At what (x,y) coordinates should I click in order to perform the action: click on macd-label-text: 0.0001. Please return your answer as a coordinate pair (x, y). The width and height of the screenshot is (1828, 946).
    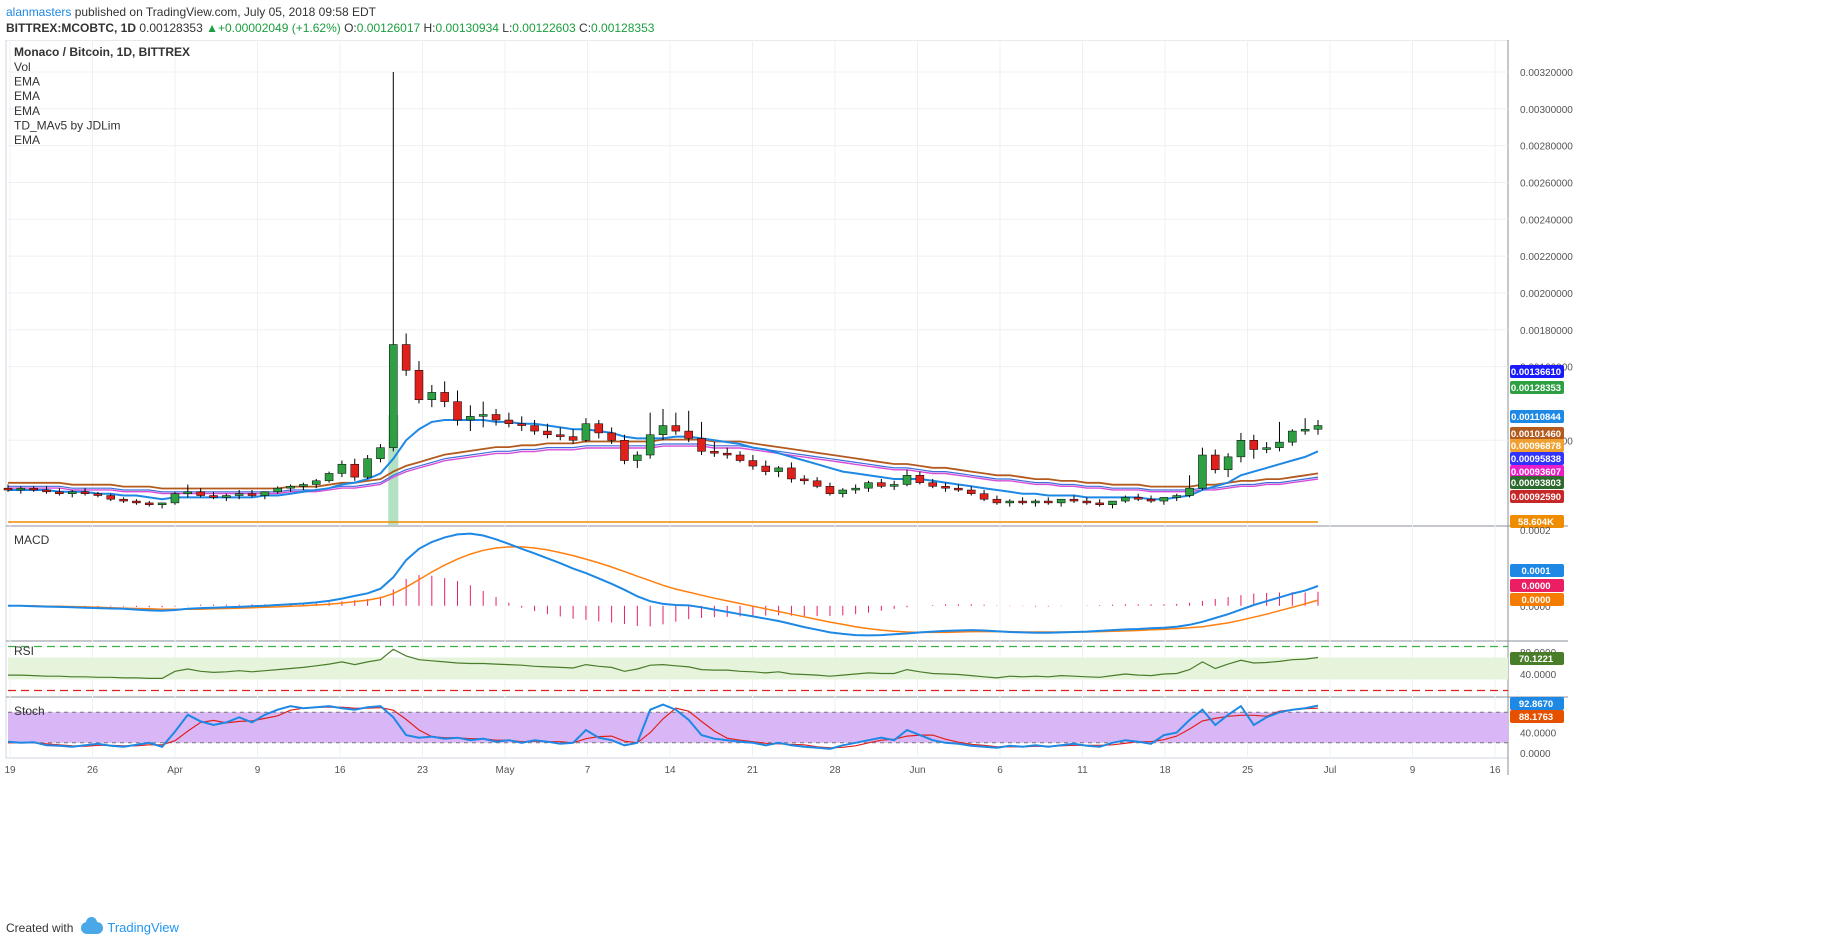
    Looking at the image, I should click on (1536, 571).